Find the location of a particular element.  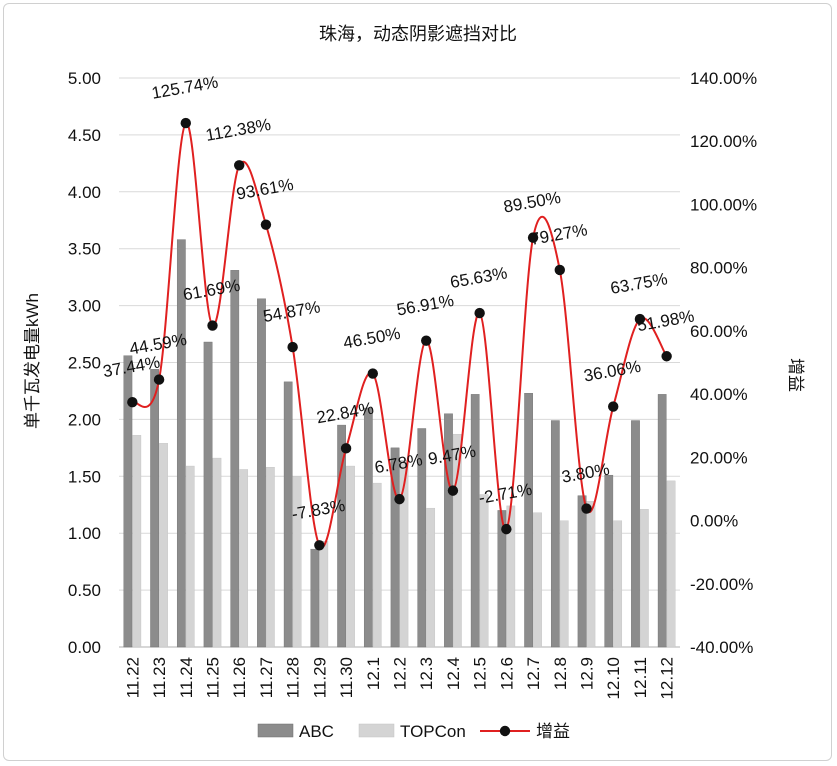

gain-data-label: 51.98% is located at coordinates (666, 320).